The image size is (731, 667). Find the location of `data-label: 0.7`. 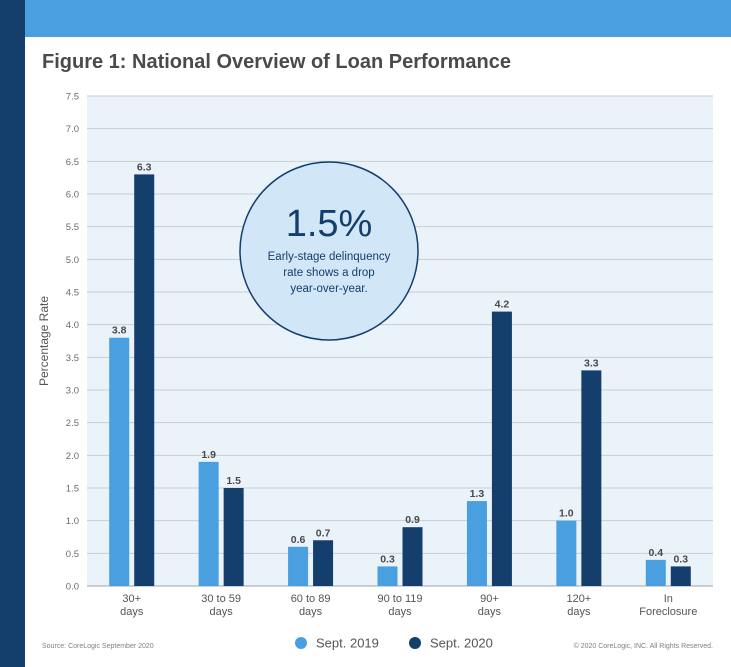

data-label: 0.7 is located at coordinates (323, 533).